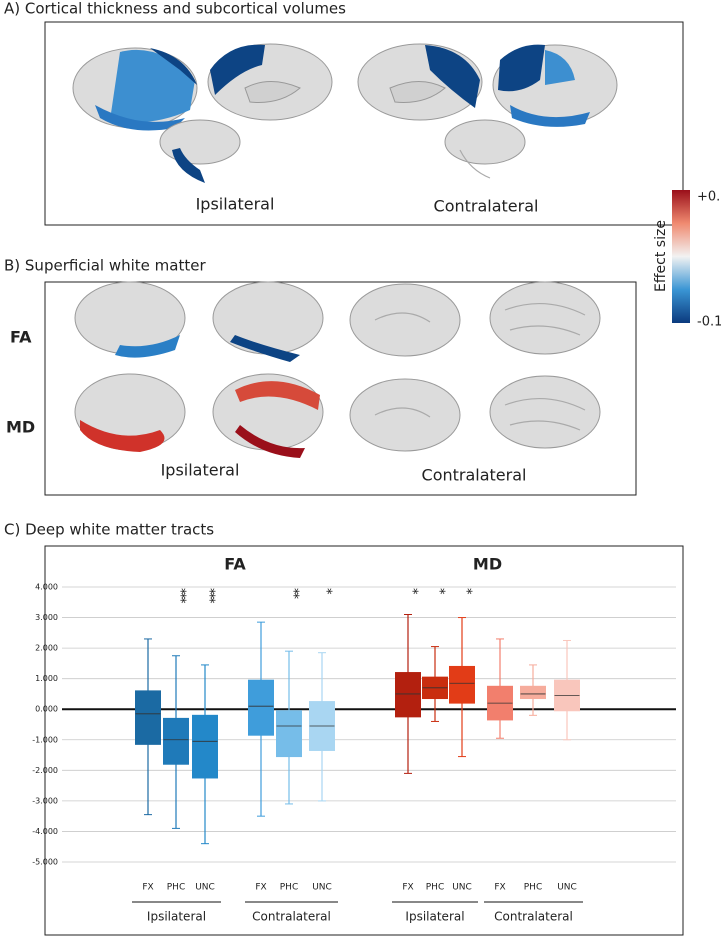 Image resolution: width=721 pixels, height=939 pixels. What do you see at coordinates (109, 530) in the screenshot?
I see `panel-title: C) Deep white matter tracts` at bounding box center [109, 530].